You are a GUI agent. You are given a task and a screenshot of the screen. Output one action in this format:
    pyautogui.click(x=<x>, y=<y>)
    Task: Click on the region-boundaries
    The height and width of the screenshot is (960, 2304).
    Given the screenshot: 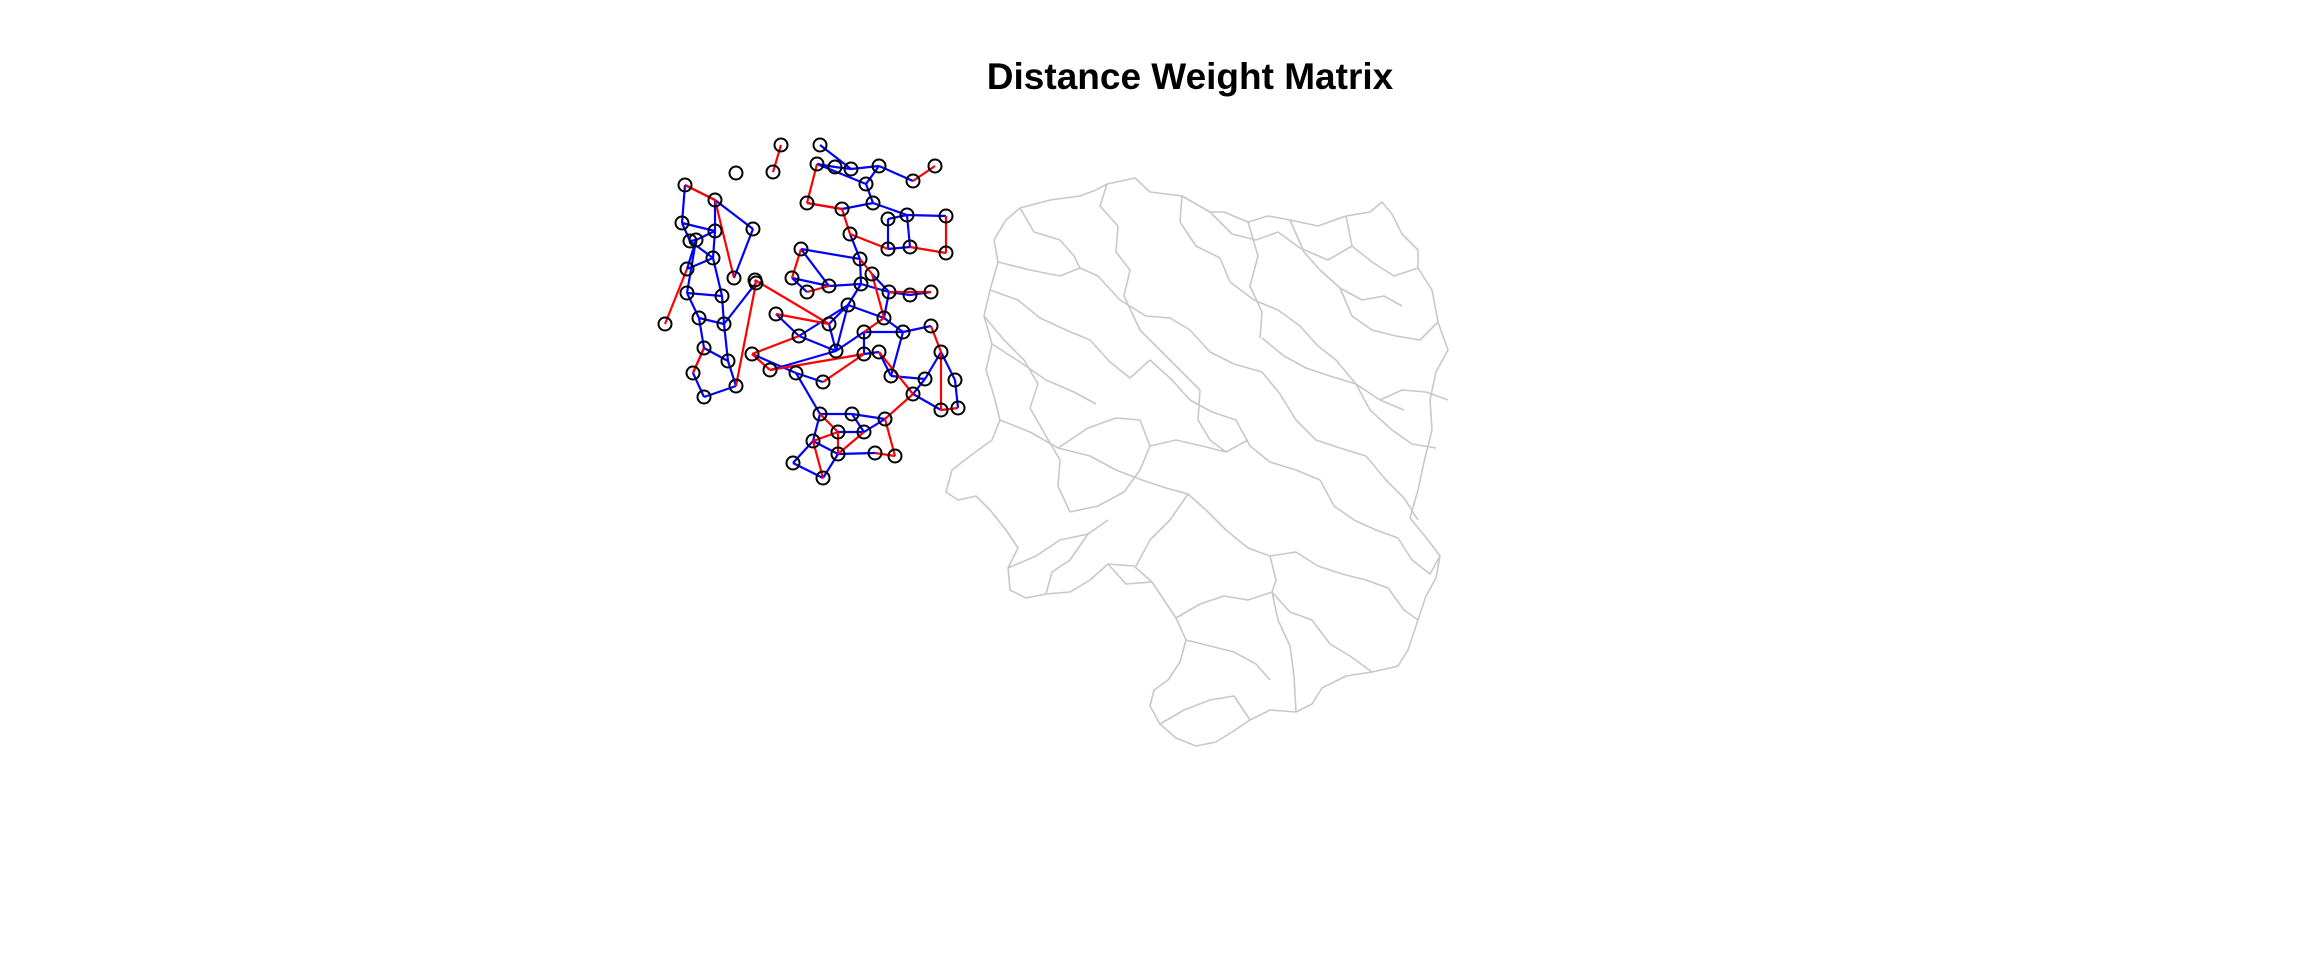 What is the action you would take?
    pyautogui.click(x=1197, y=462)
    